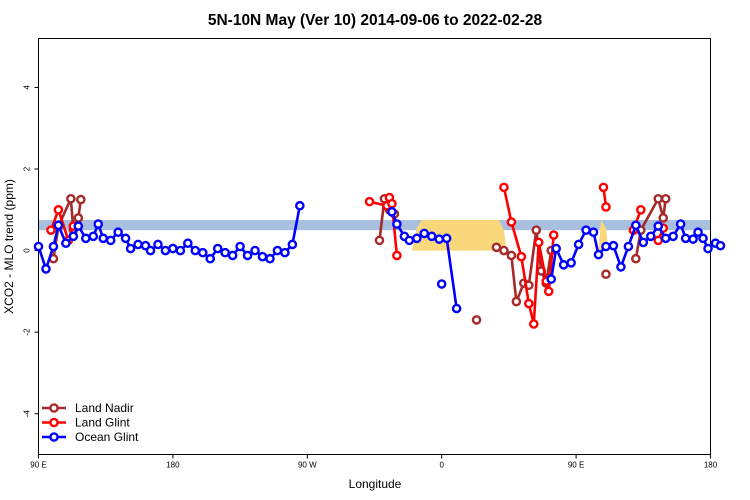  What do you see at coordinates (107, 437) in the screenshot?
I see `legend-label-ocean-glint: Ocean Glint` at bounding box center [107, 437].